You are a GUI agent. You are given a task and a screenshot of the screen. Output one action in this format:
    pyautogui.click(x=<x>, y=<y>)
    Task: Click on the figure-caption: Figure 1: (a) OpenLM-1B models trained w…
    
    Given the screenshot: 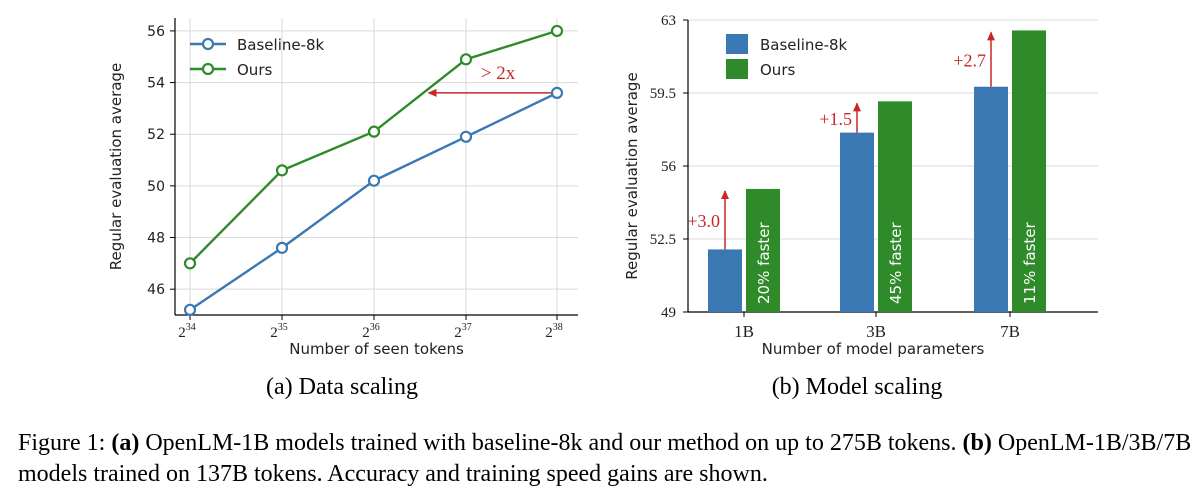 What is the action you would take?
    pyautogui.click(x=605, y=459)
    